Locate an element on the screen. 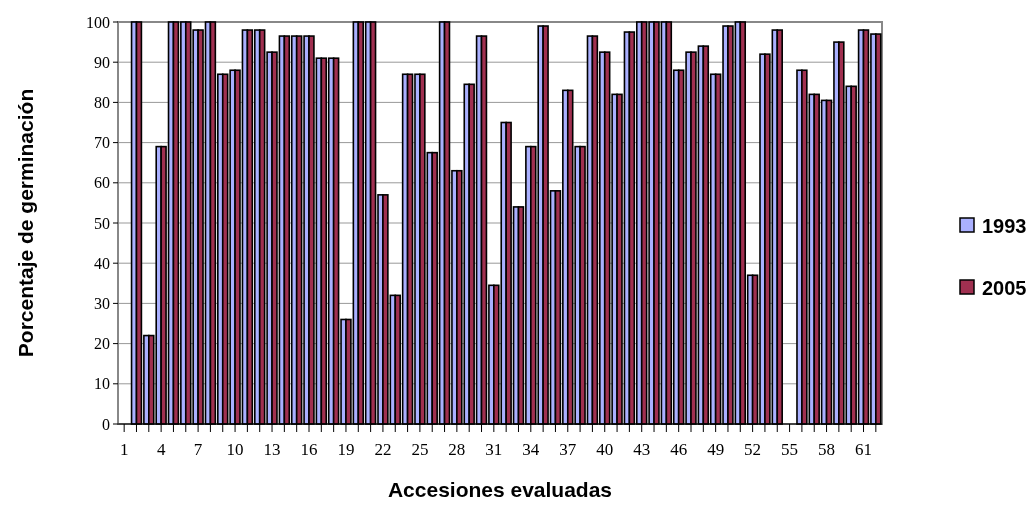  y-tick-label: 100 is located at coordinates (98, 22).